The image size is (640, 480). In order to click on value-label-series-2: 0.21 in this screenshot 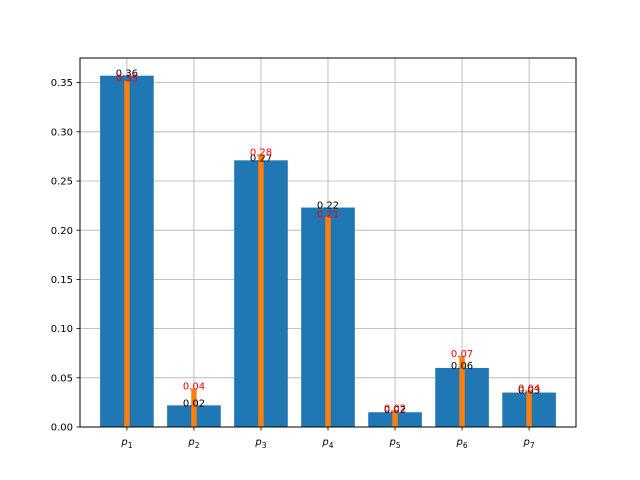, I will do `click(328, 214)`.